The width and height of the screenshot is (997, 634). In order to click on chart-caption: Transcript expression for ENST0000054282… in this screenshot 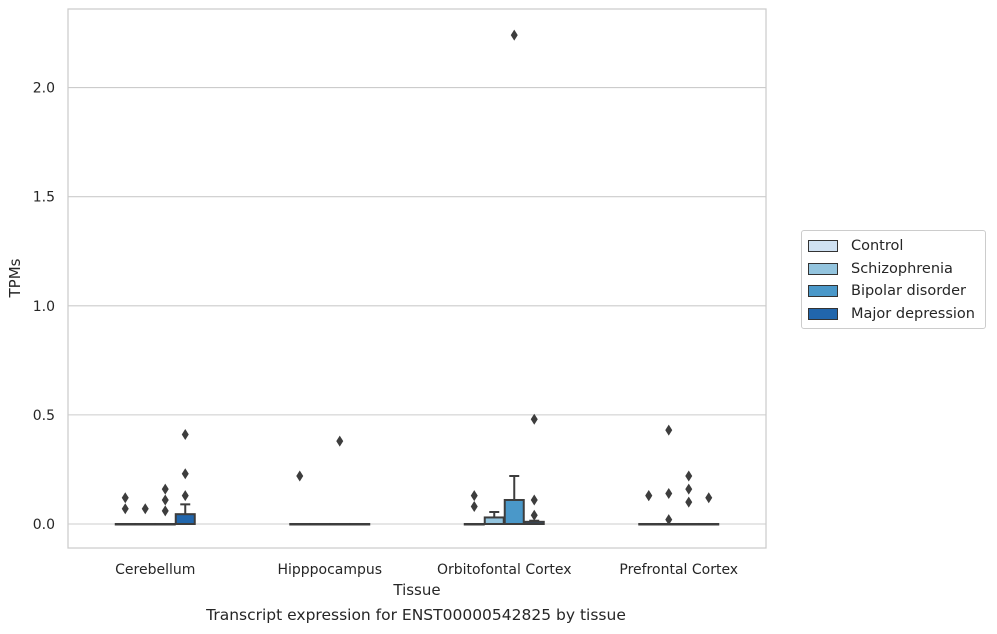, I will do `click(416, 615)`.